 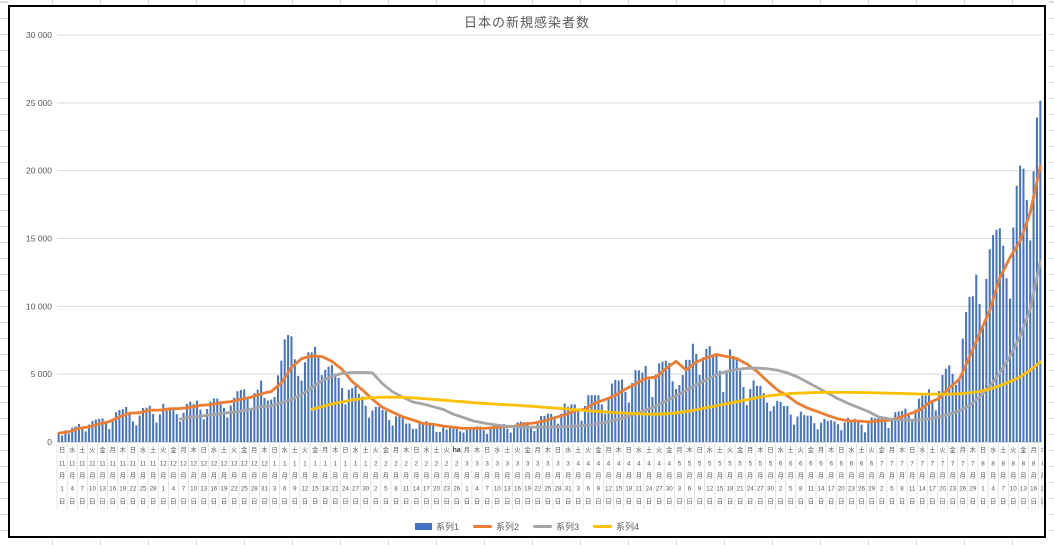 I want to click on svg-text: 8, so click(x=993, y=464).